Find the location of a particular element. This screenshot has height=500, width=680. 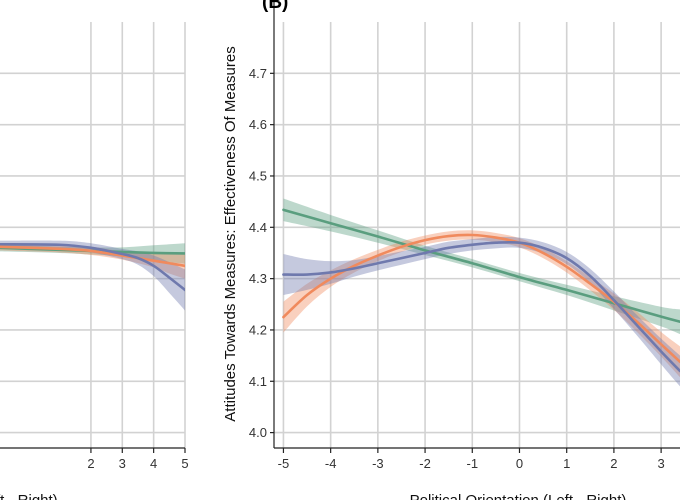

x-tick-label: -1 is located at coordinates (472, 463).